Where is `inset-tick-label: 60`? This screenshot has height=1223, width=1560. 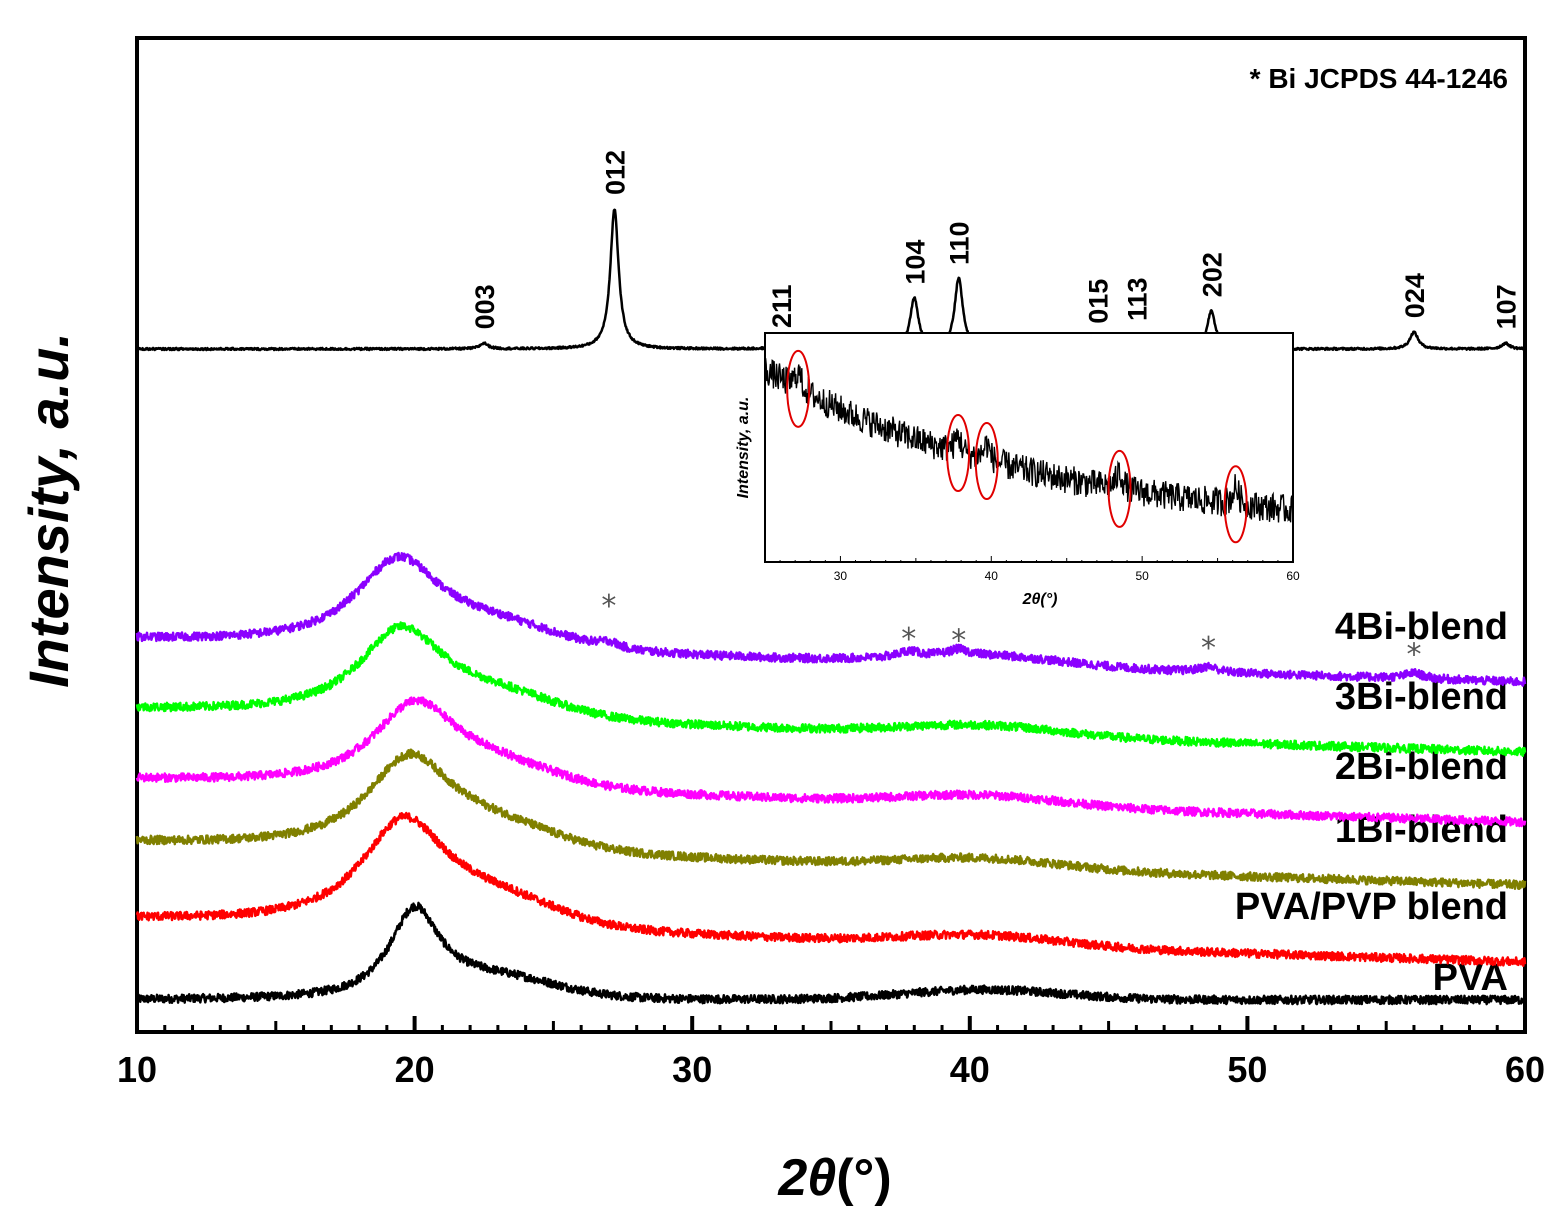 inset-tick-label: 60 is located at coordinates (1293, 576).